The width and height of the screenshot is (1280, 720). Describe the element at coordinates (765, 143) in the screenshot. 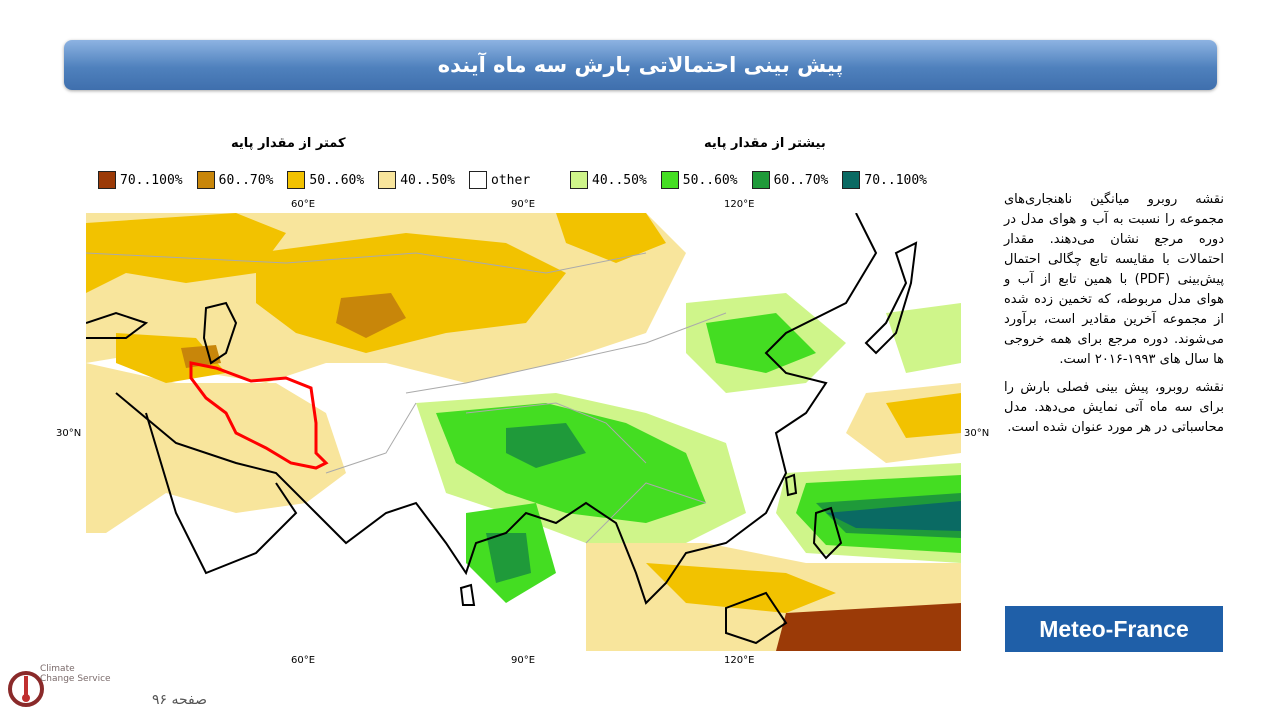

I see `legend-heading-above: بیشتر از مقدار پایه` at that location.